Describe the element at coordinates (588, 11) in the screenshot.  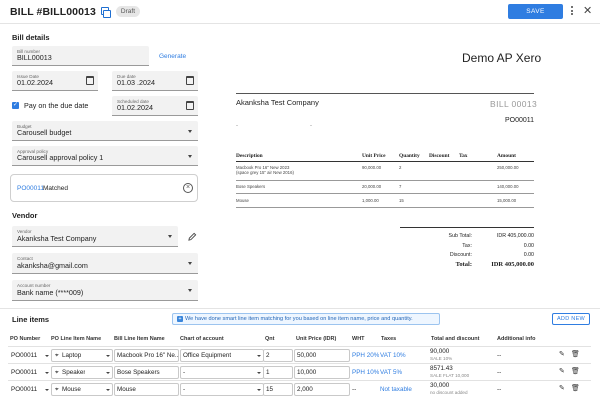
I see `close-icon: ✕` at that location.